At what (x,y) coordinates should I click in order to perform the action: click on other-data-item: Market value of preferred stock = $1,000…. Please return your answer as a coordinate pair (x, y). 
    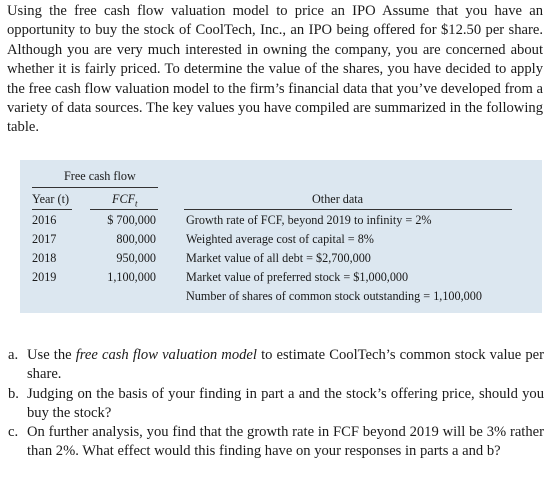
    Looking at the image, I should click on (297, 277).